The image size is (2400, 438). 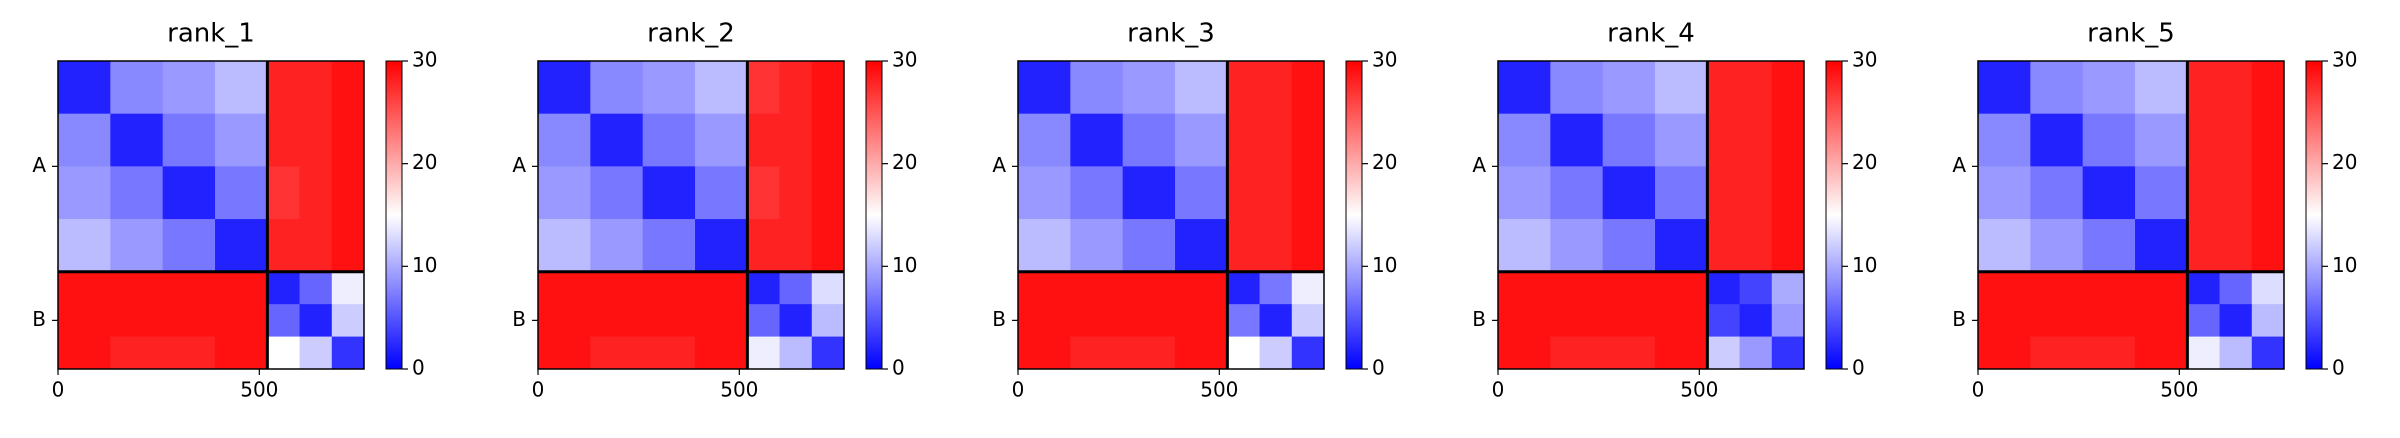 What do you see at coordinates (211, 34) in the screenshot?
I see `panel-title: rank_1` at bounding box center [211, 34].